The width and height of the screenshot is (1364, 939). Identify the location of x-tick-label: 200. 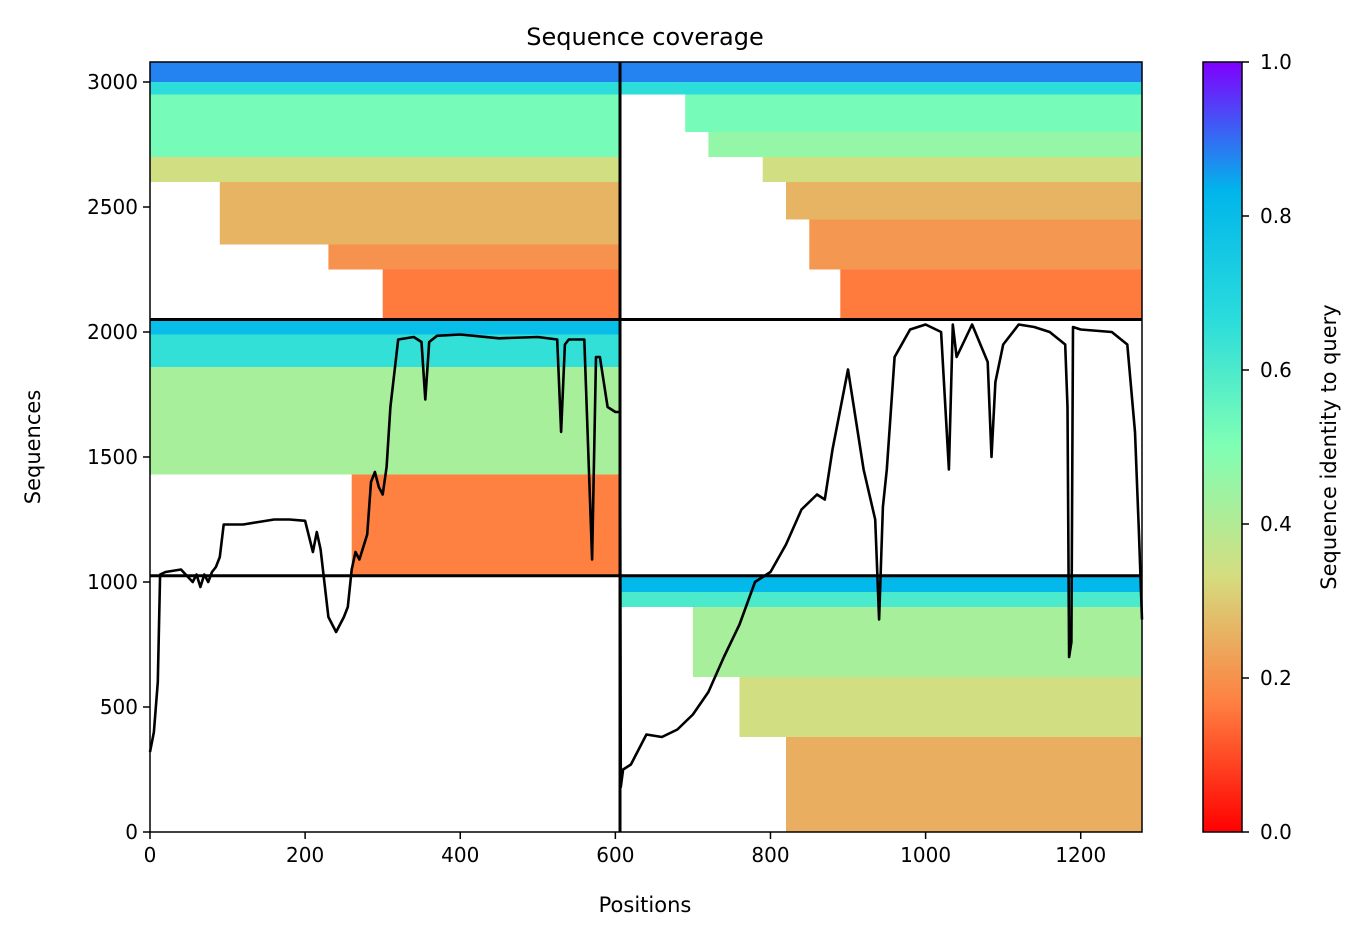
(305, 855).